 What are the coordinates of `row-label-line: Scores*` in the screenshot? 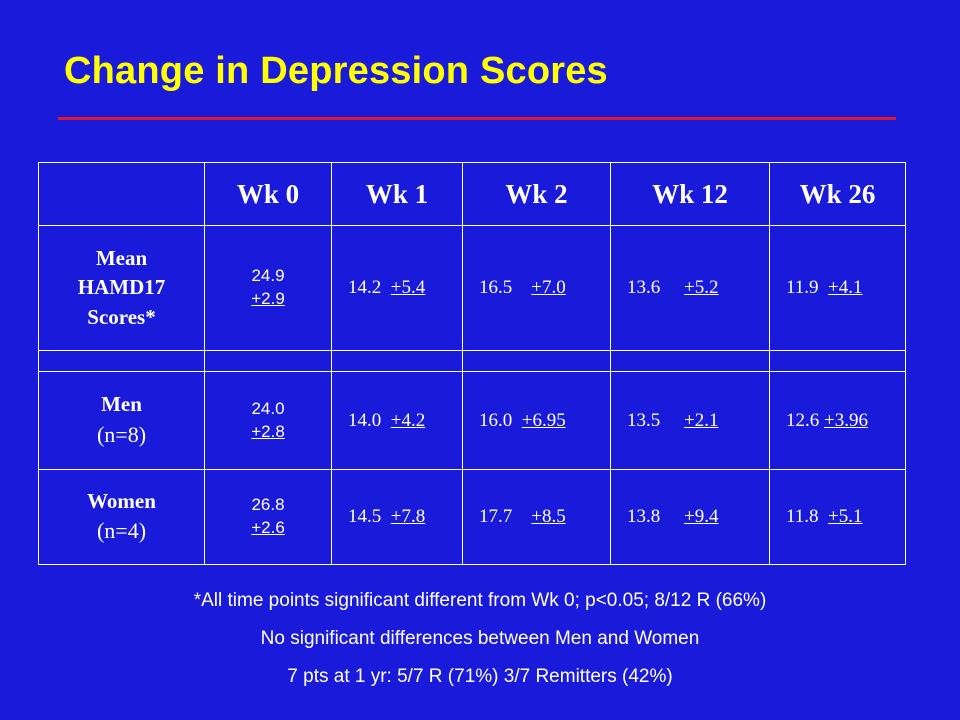 It's located at (121, 316).